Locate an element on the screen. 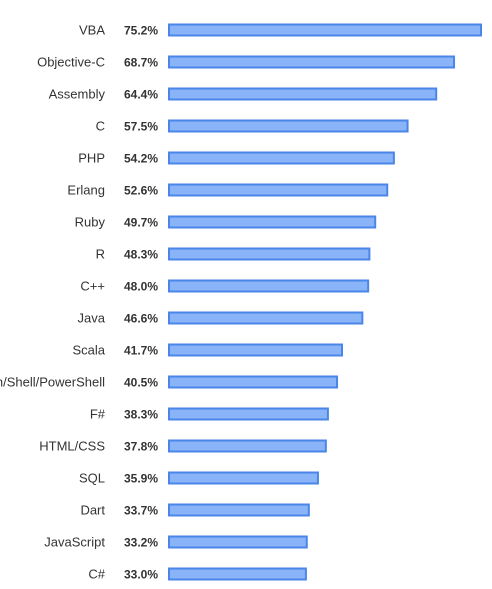 Image resolution: width=492 pixels, height=589 pixels. category-label: R is located at coordinates (100, 254).